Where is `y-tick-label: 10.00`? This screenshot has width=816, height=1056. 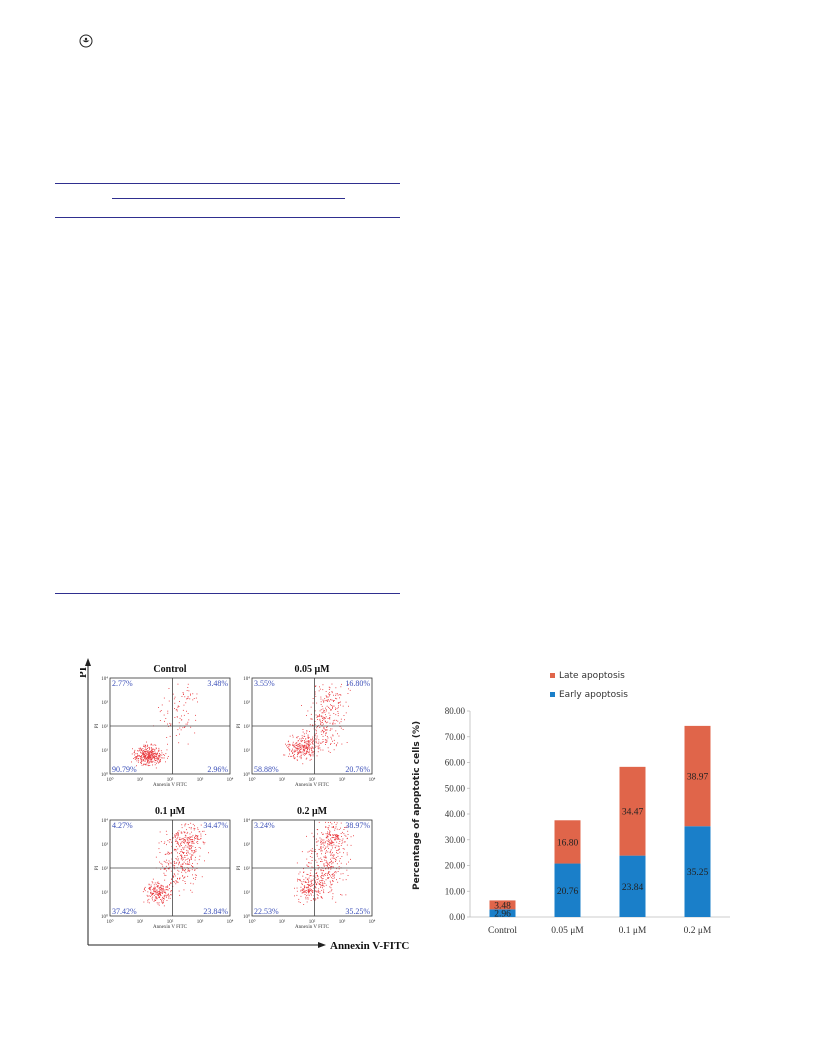
y-tick-label: 10.00 is located at coordinates (455, 891).